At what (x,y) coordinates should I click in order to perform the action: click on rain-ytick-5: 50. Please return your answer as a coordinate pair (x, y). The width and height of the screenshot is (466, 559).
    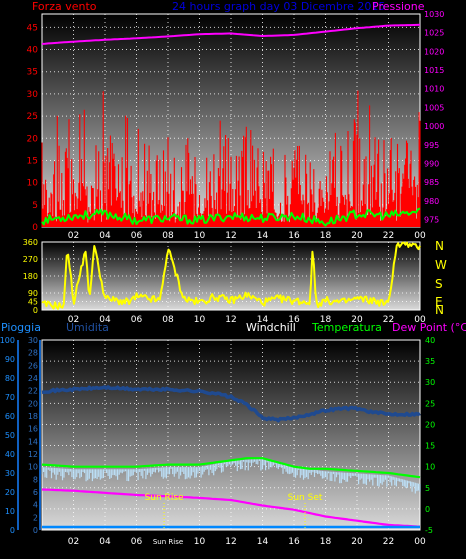
    Looking at the image, I should click on (10, 435).